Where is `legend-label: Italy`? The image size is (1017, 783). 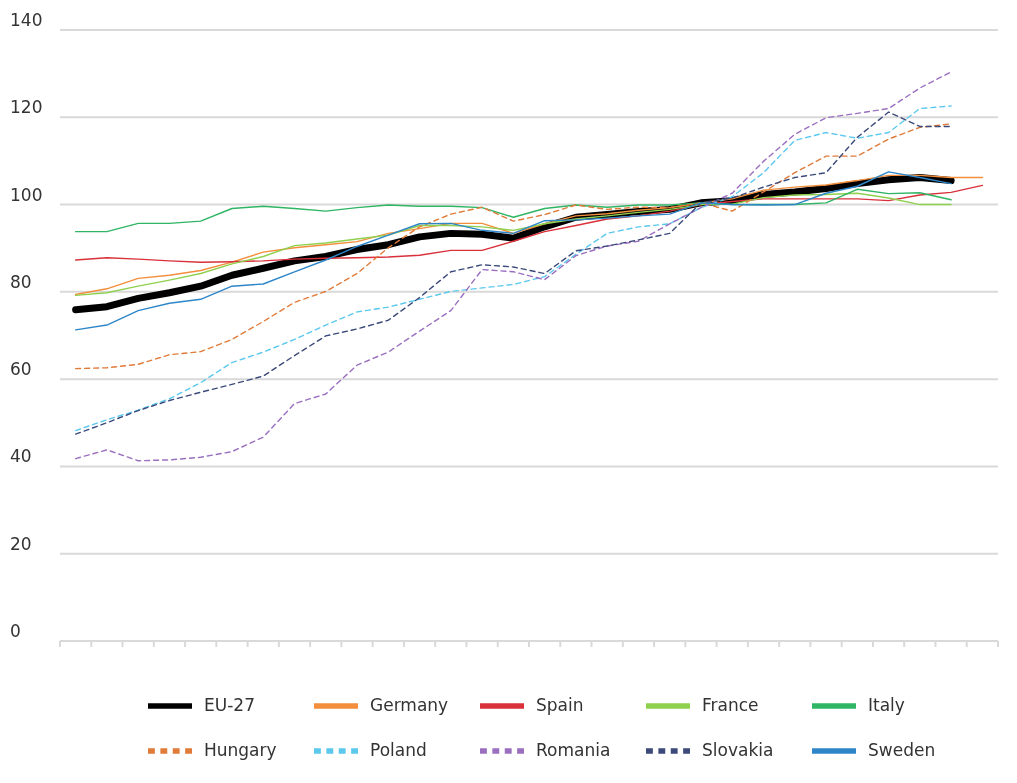
legend-label: Italy is located at coordinates (887, 705).